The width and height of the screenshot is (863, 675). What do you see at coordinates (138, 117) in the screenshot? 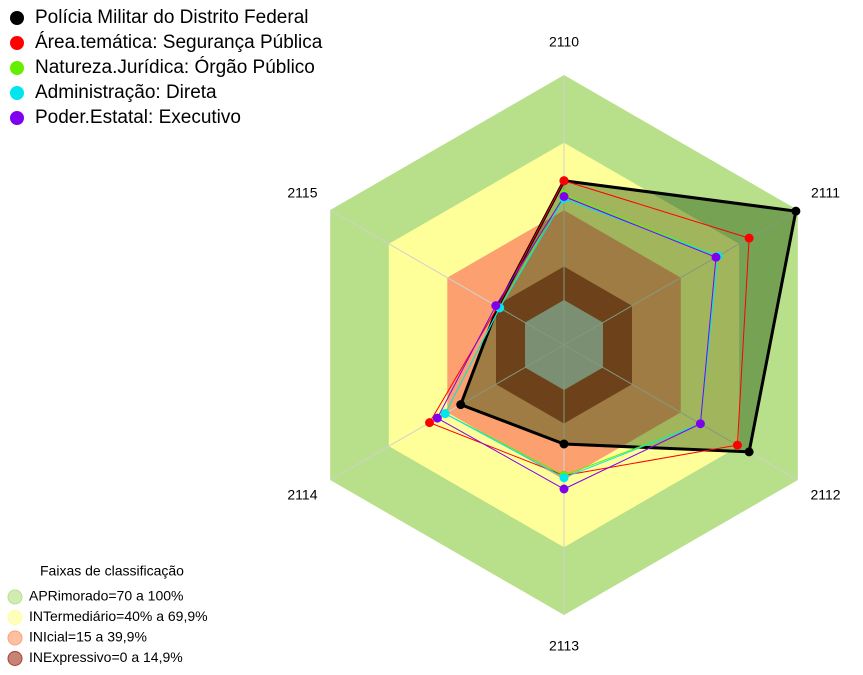
I see `legend-label: Poder.Estatal: Executivo` at bounding box center [138, 117].